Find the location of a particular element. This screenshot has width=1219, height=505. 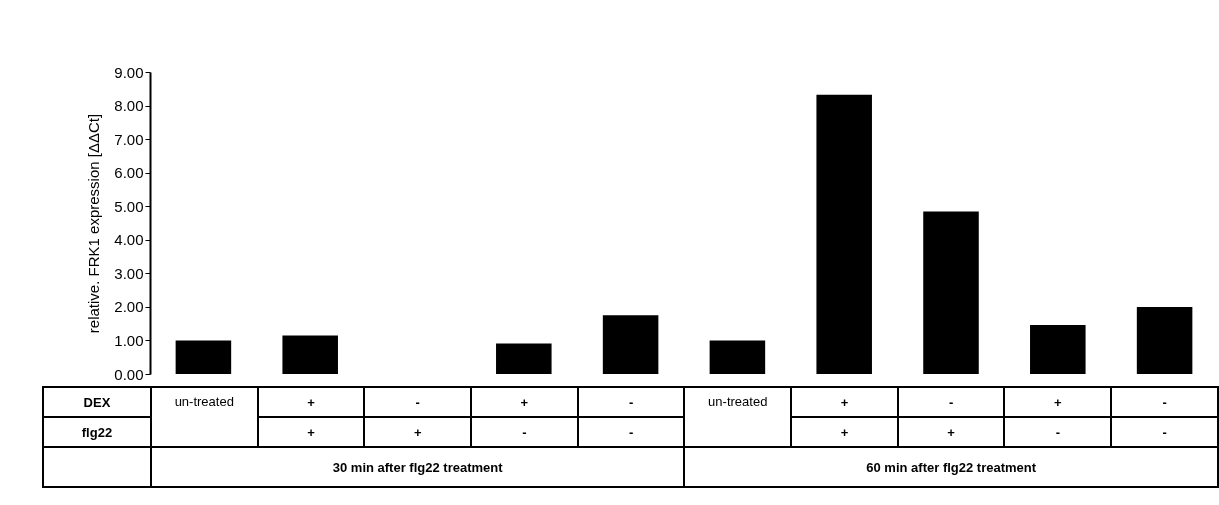

text: 30 min after flg22 treatment is located at coordinates (417, 467).